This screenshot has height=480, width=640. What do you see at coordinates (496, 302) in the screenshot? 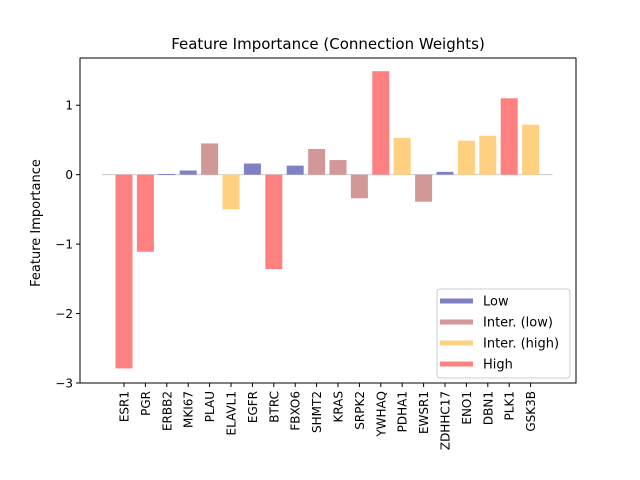
I see `legend-label: Low` at bounding box center [496, 302].